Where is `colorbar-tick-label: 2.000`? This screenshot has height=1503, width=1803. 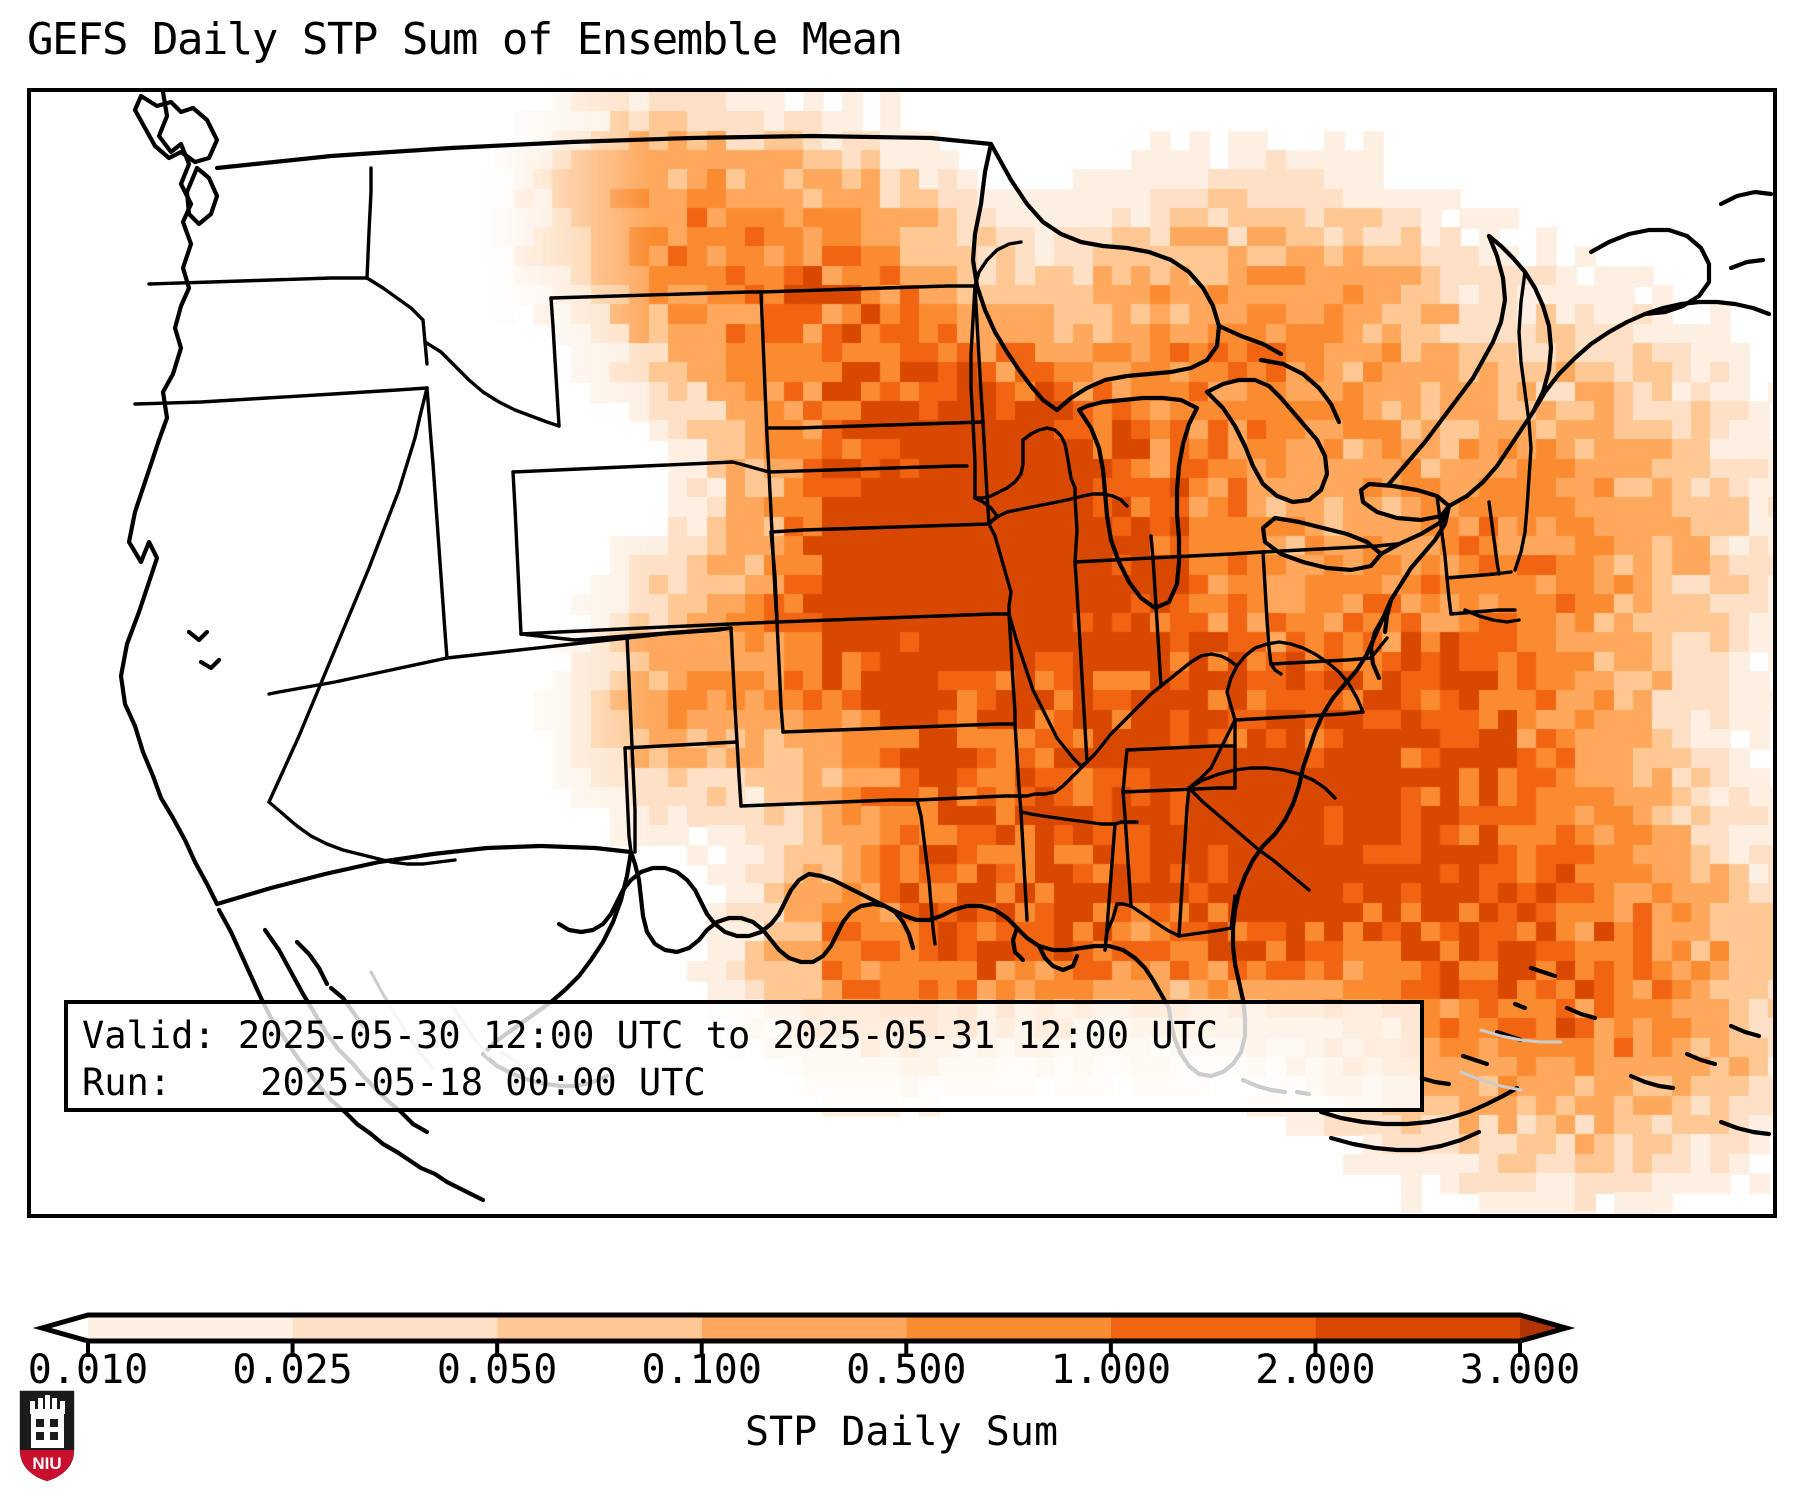 colorbar-tick-label: 2.000 is located at coordinates (1315, 1370).